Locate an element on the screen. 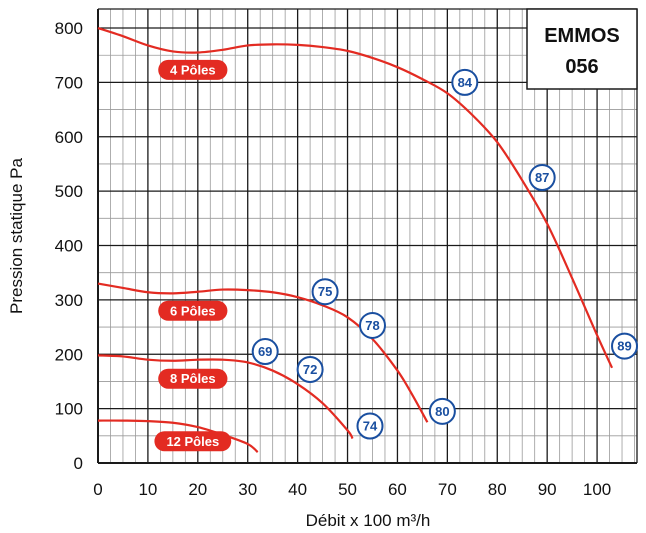 The height and width of the screenshot is (533, 646). efficiency-marker-label: 78 is located at coordinates (372, 325).